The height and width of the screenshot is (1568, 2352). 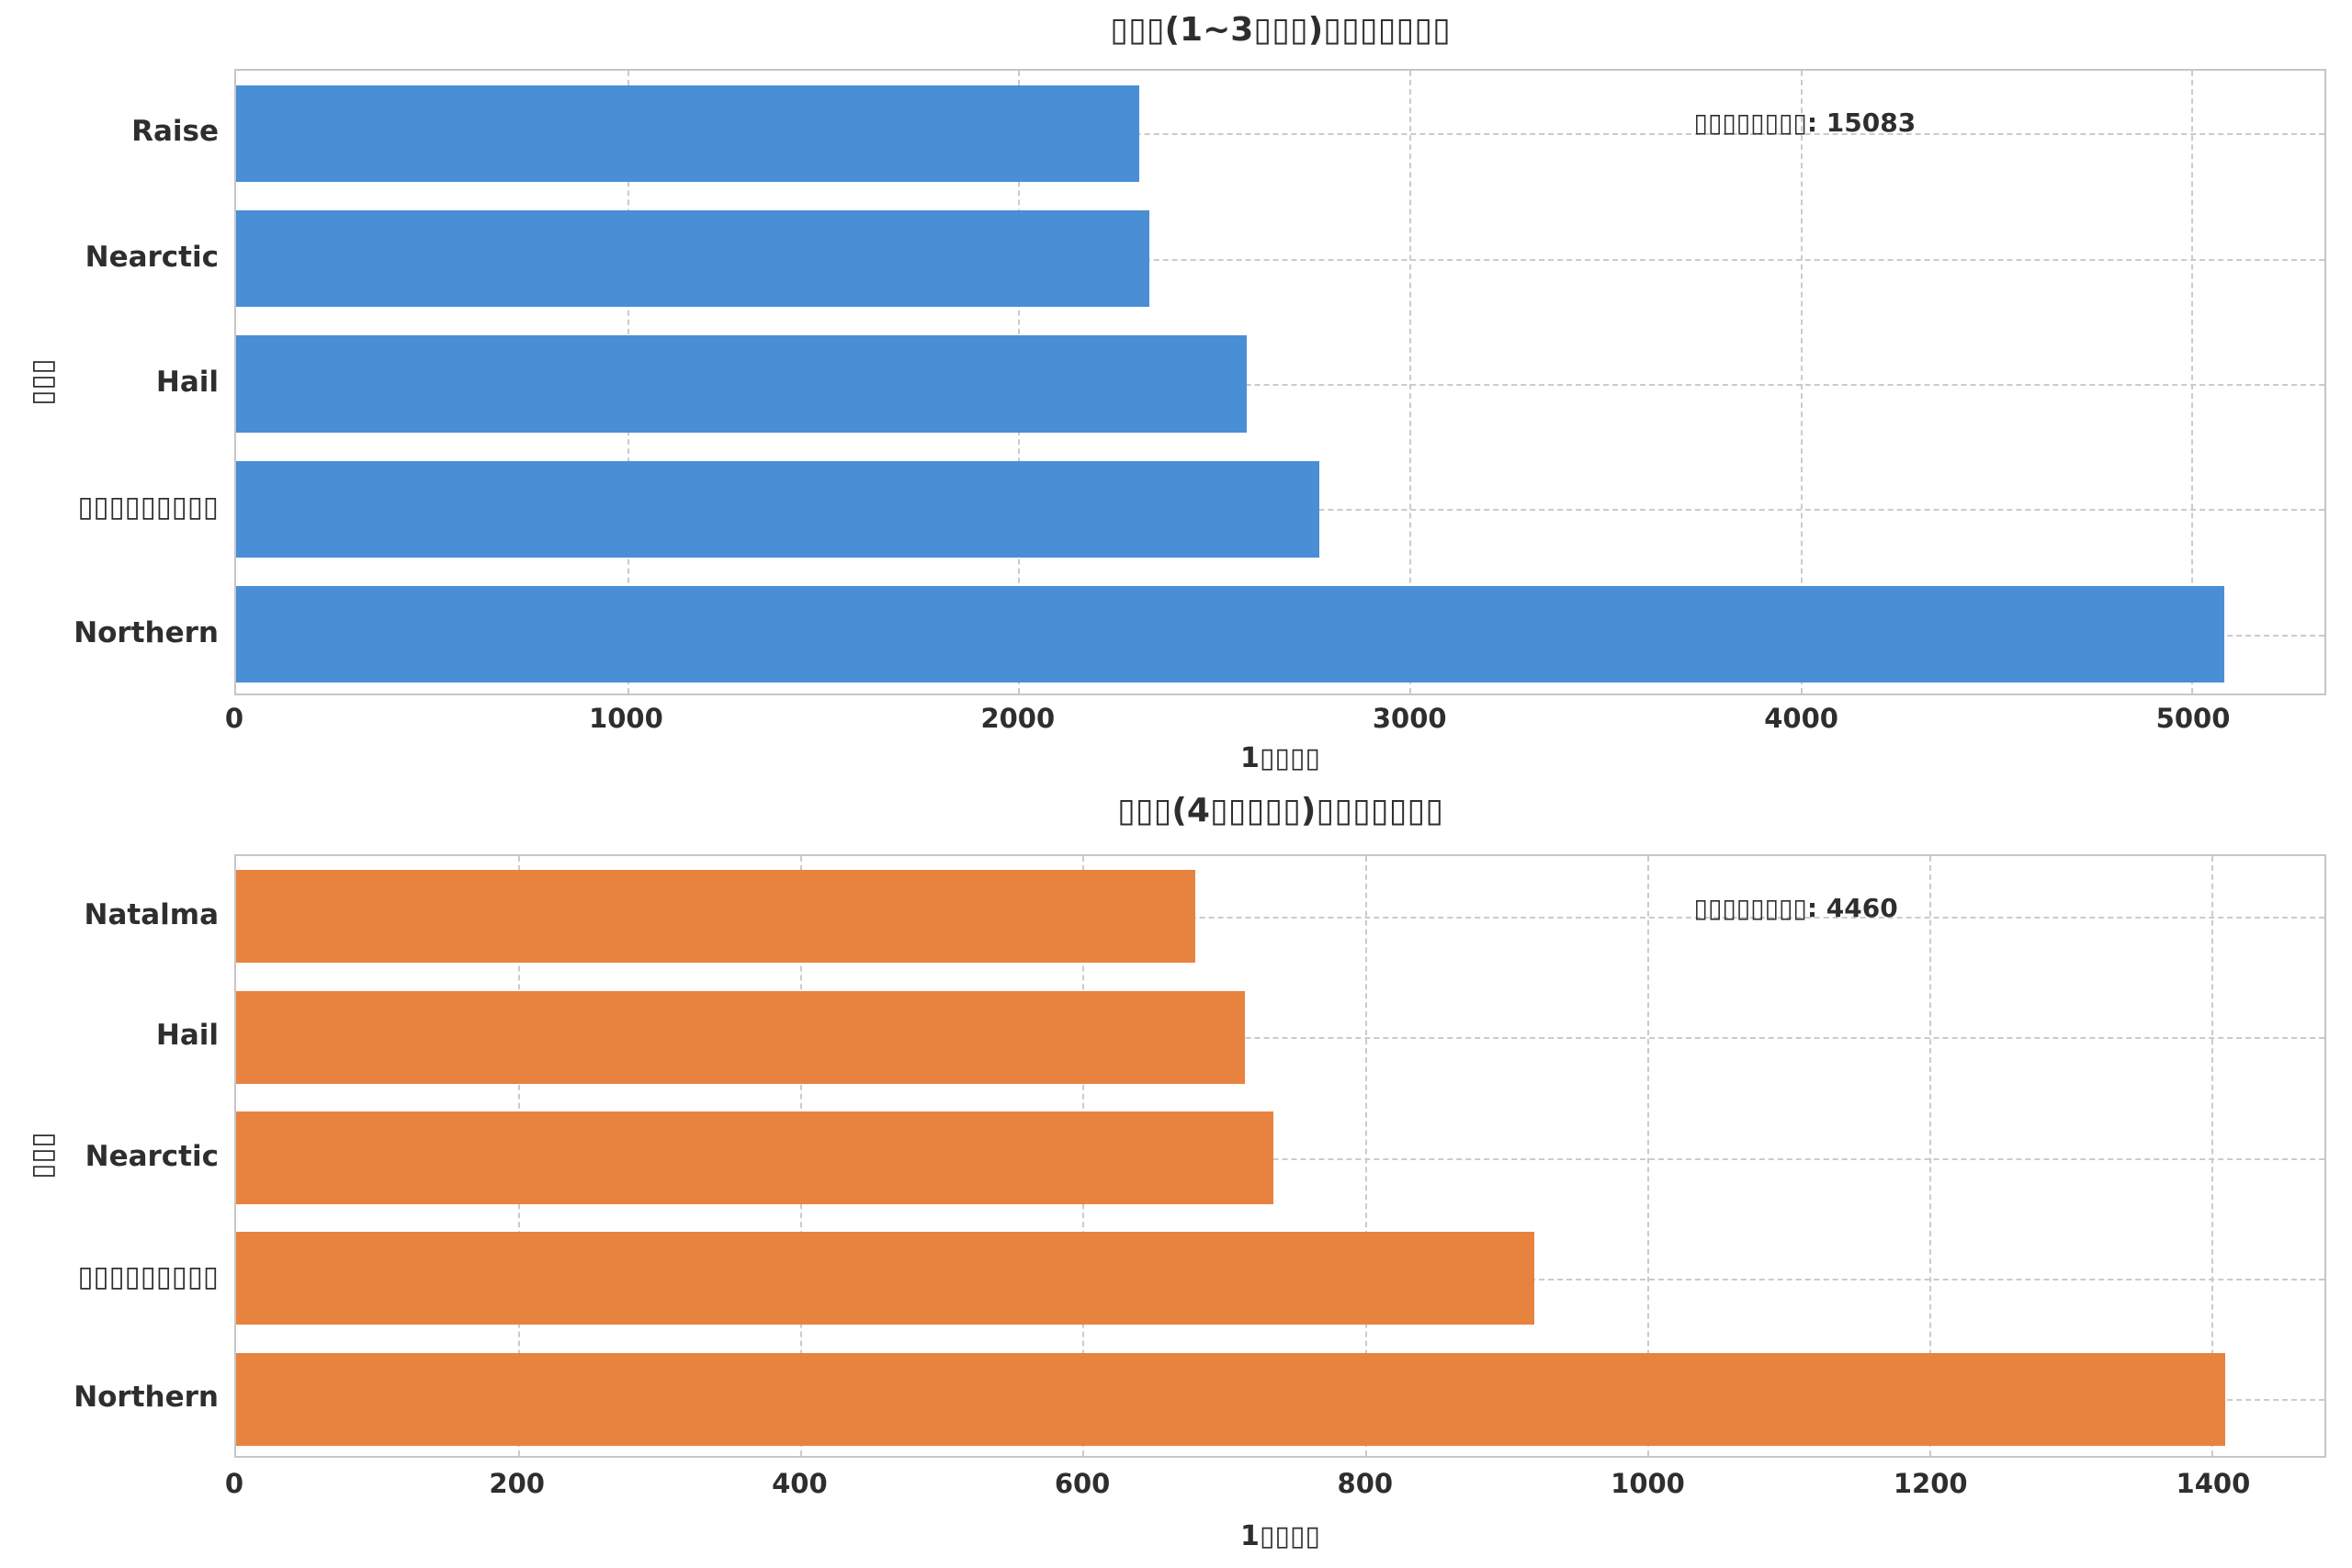 What do you see at coordinates (2213, 1484) in the screenshot?
I see `x-tick-label: 1400` at bounding box center [2213, 1484].